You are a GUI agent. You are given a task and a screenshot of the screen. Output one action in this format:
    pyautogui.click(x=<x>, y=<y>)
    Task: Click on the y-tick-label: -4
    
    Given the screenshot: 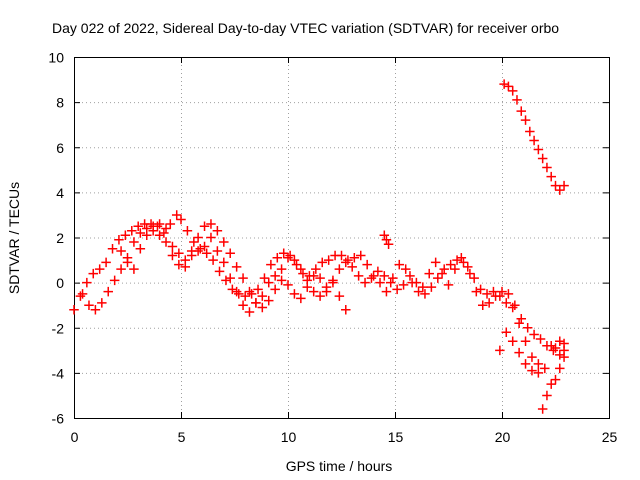 What is the action you would take?
    pyautogui.click(x=58, y=373)
    